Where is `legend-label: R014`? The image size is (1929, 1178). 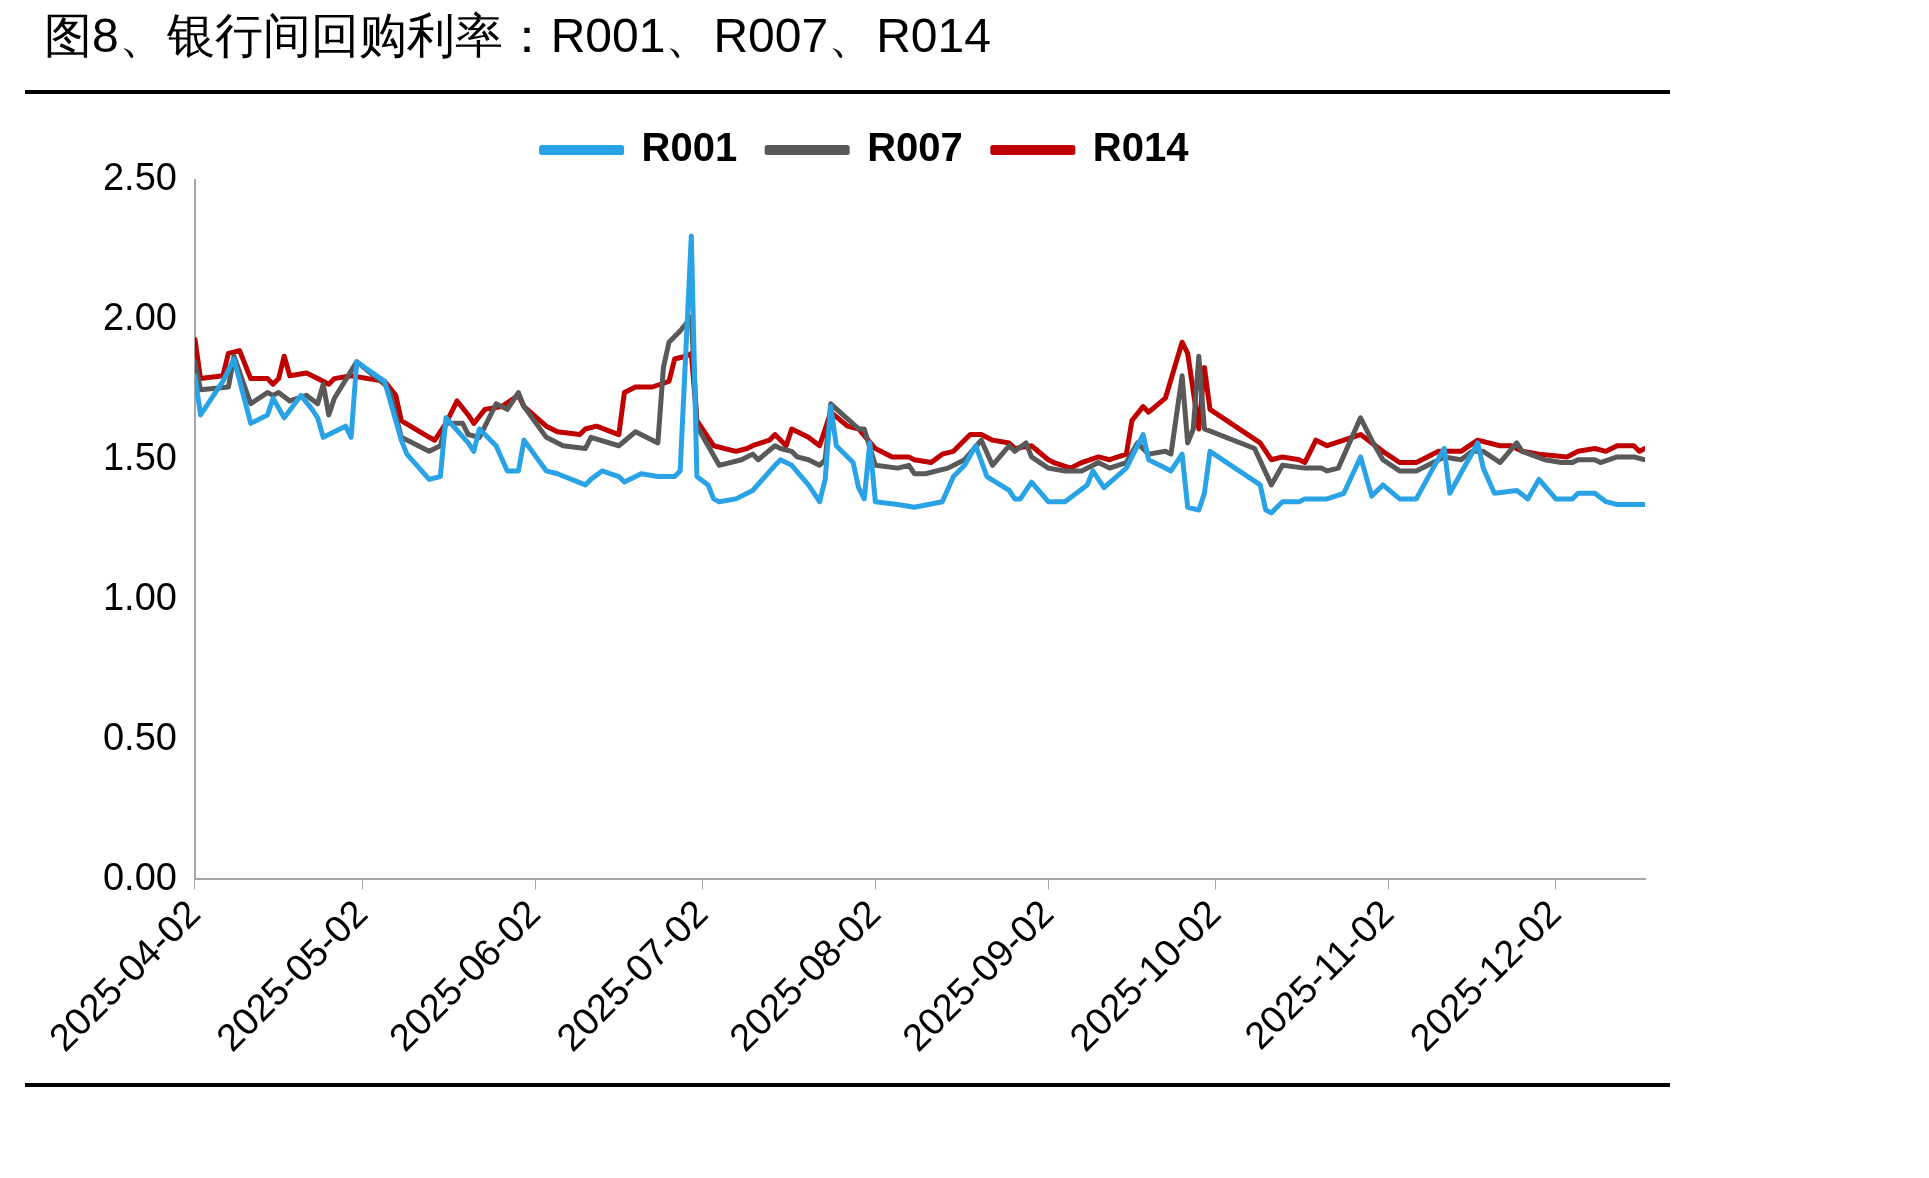
legend-label: R014 is located at coordinates (1141, 147).